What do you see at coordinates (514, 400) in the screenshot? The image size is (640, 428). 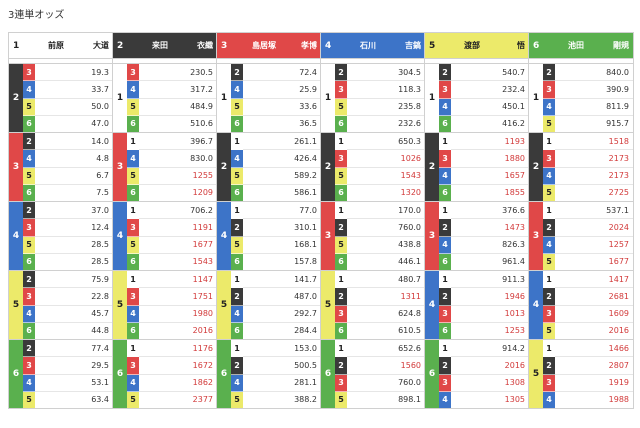 I see `odds-value: 1305` at bounding box center [514, 400].